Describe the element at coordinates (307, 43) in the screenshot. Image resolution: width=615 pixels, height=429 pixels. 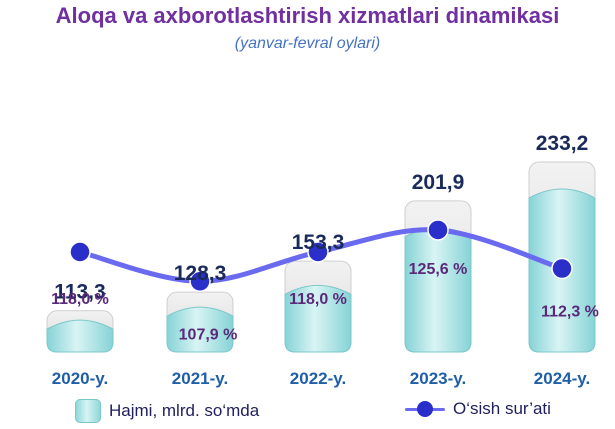
I see `chart-subtitle: (yanvar-fevral oylari)` at that location.